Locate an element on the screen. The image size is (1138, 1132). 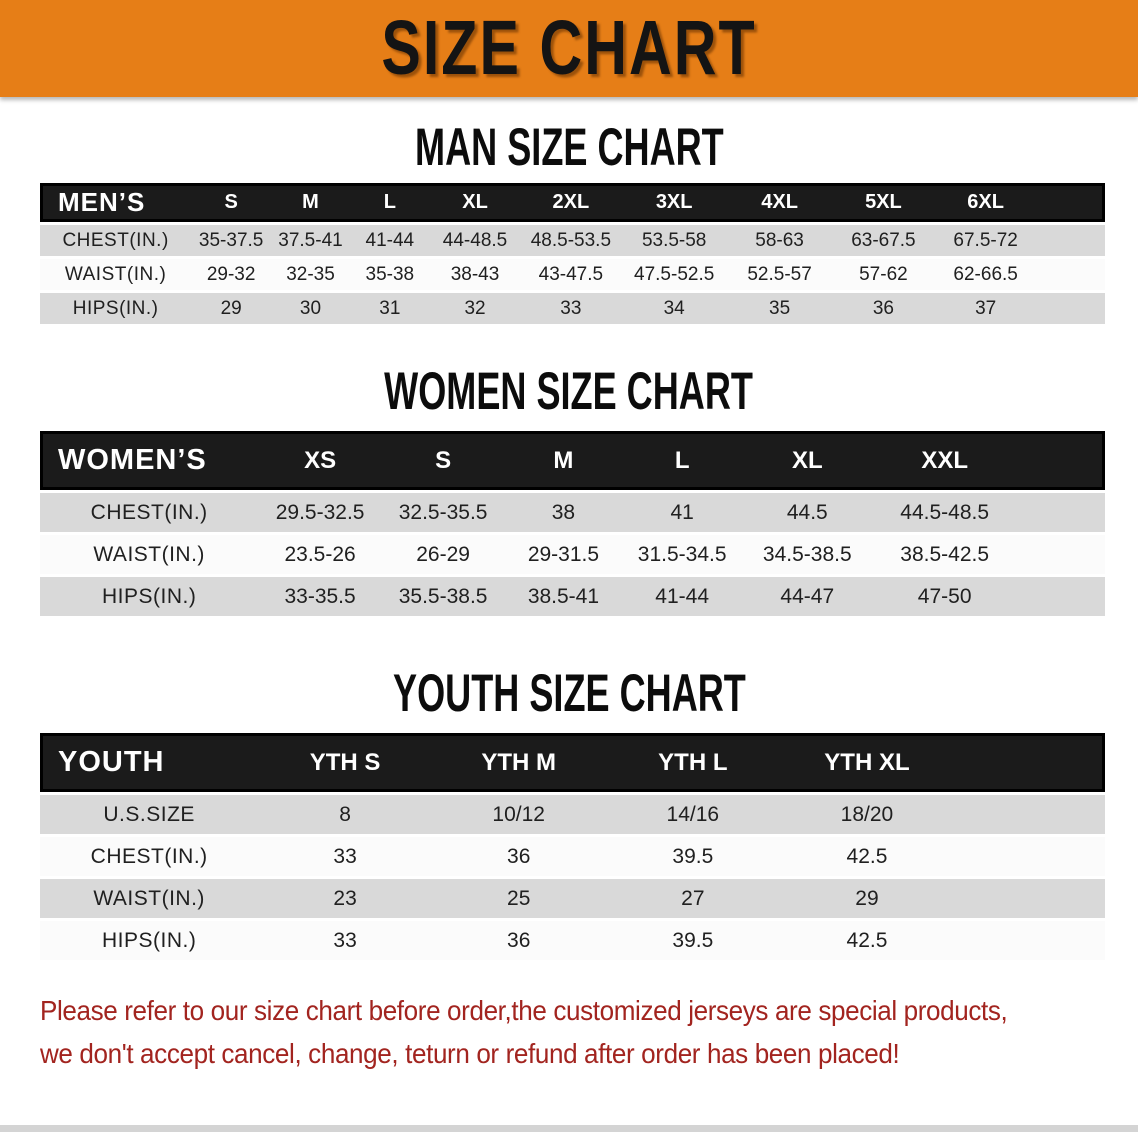
size-value-cell: 29-31.5 is located at coordinates (563, 554).